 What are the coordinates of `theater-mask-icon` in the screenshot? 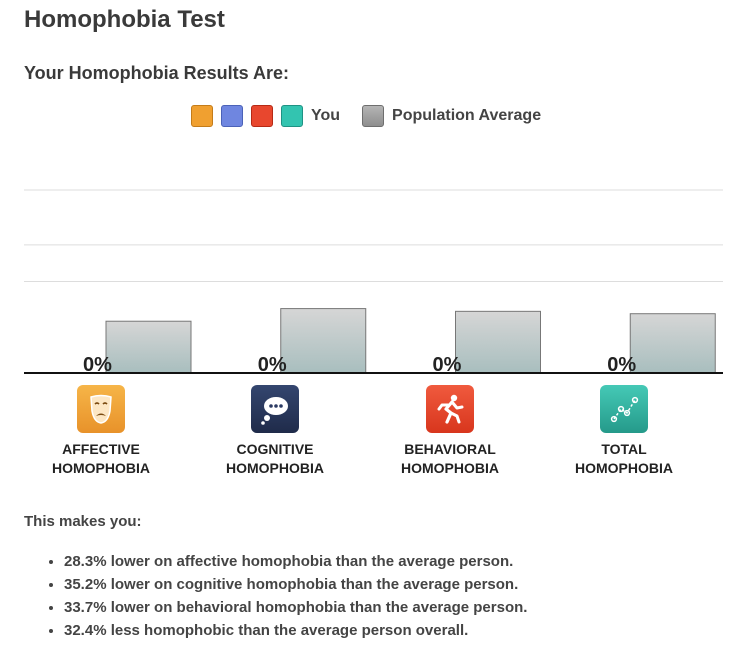 It's located at (101, 409).